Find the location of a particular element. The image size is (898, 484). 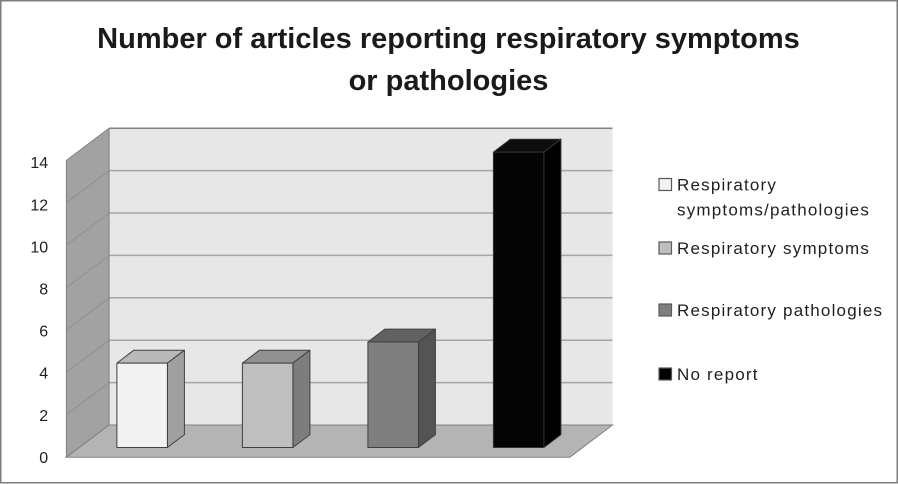

svg-text: 12 is located at coordinates (39, 205).